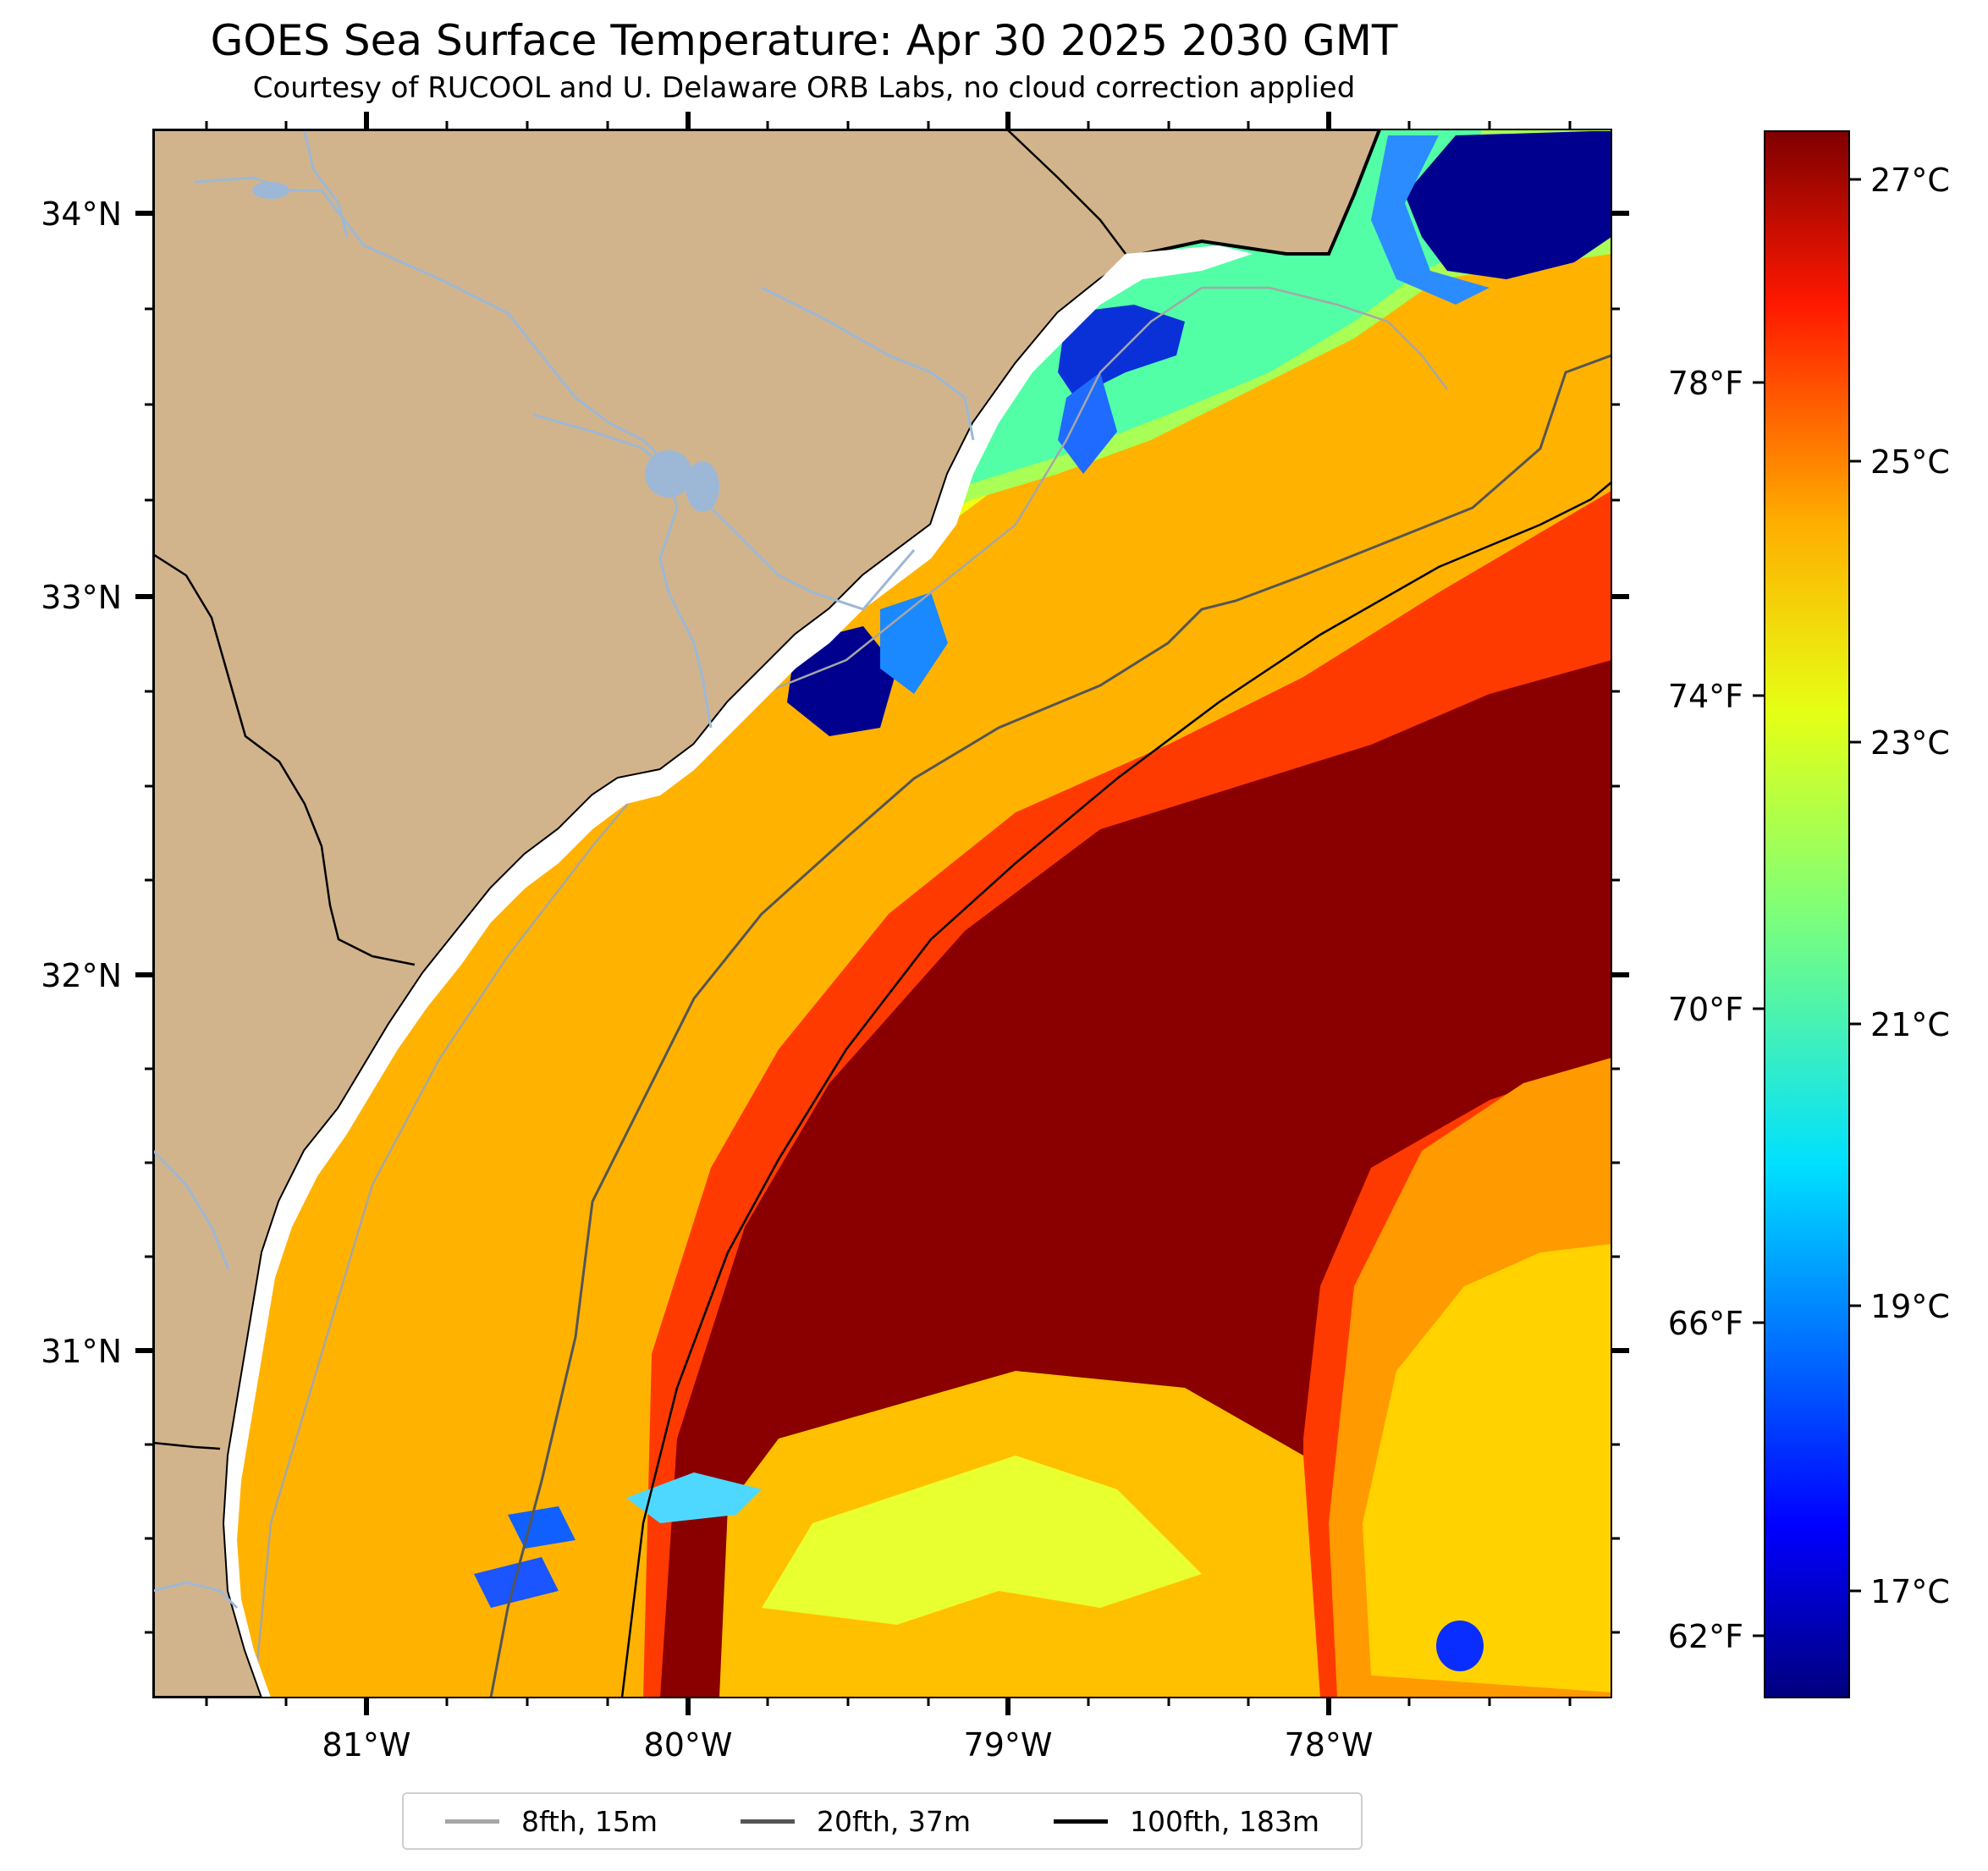 The image size is (1988, 1871). What do you see at coordinates (1487, 1468) in the screenshot?
I see `offshore-eddy-center` at bounding box center [1487, 1468].